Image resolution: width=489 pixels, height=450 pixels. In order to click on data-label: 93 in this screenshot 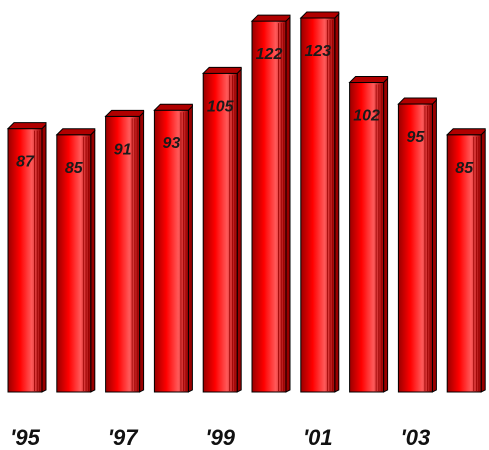, I will do `click(172, 143)`.